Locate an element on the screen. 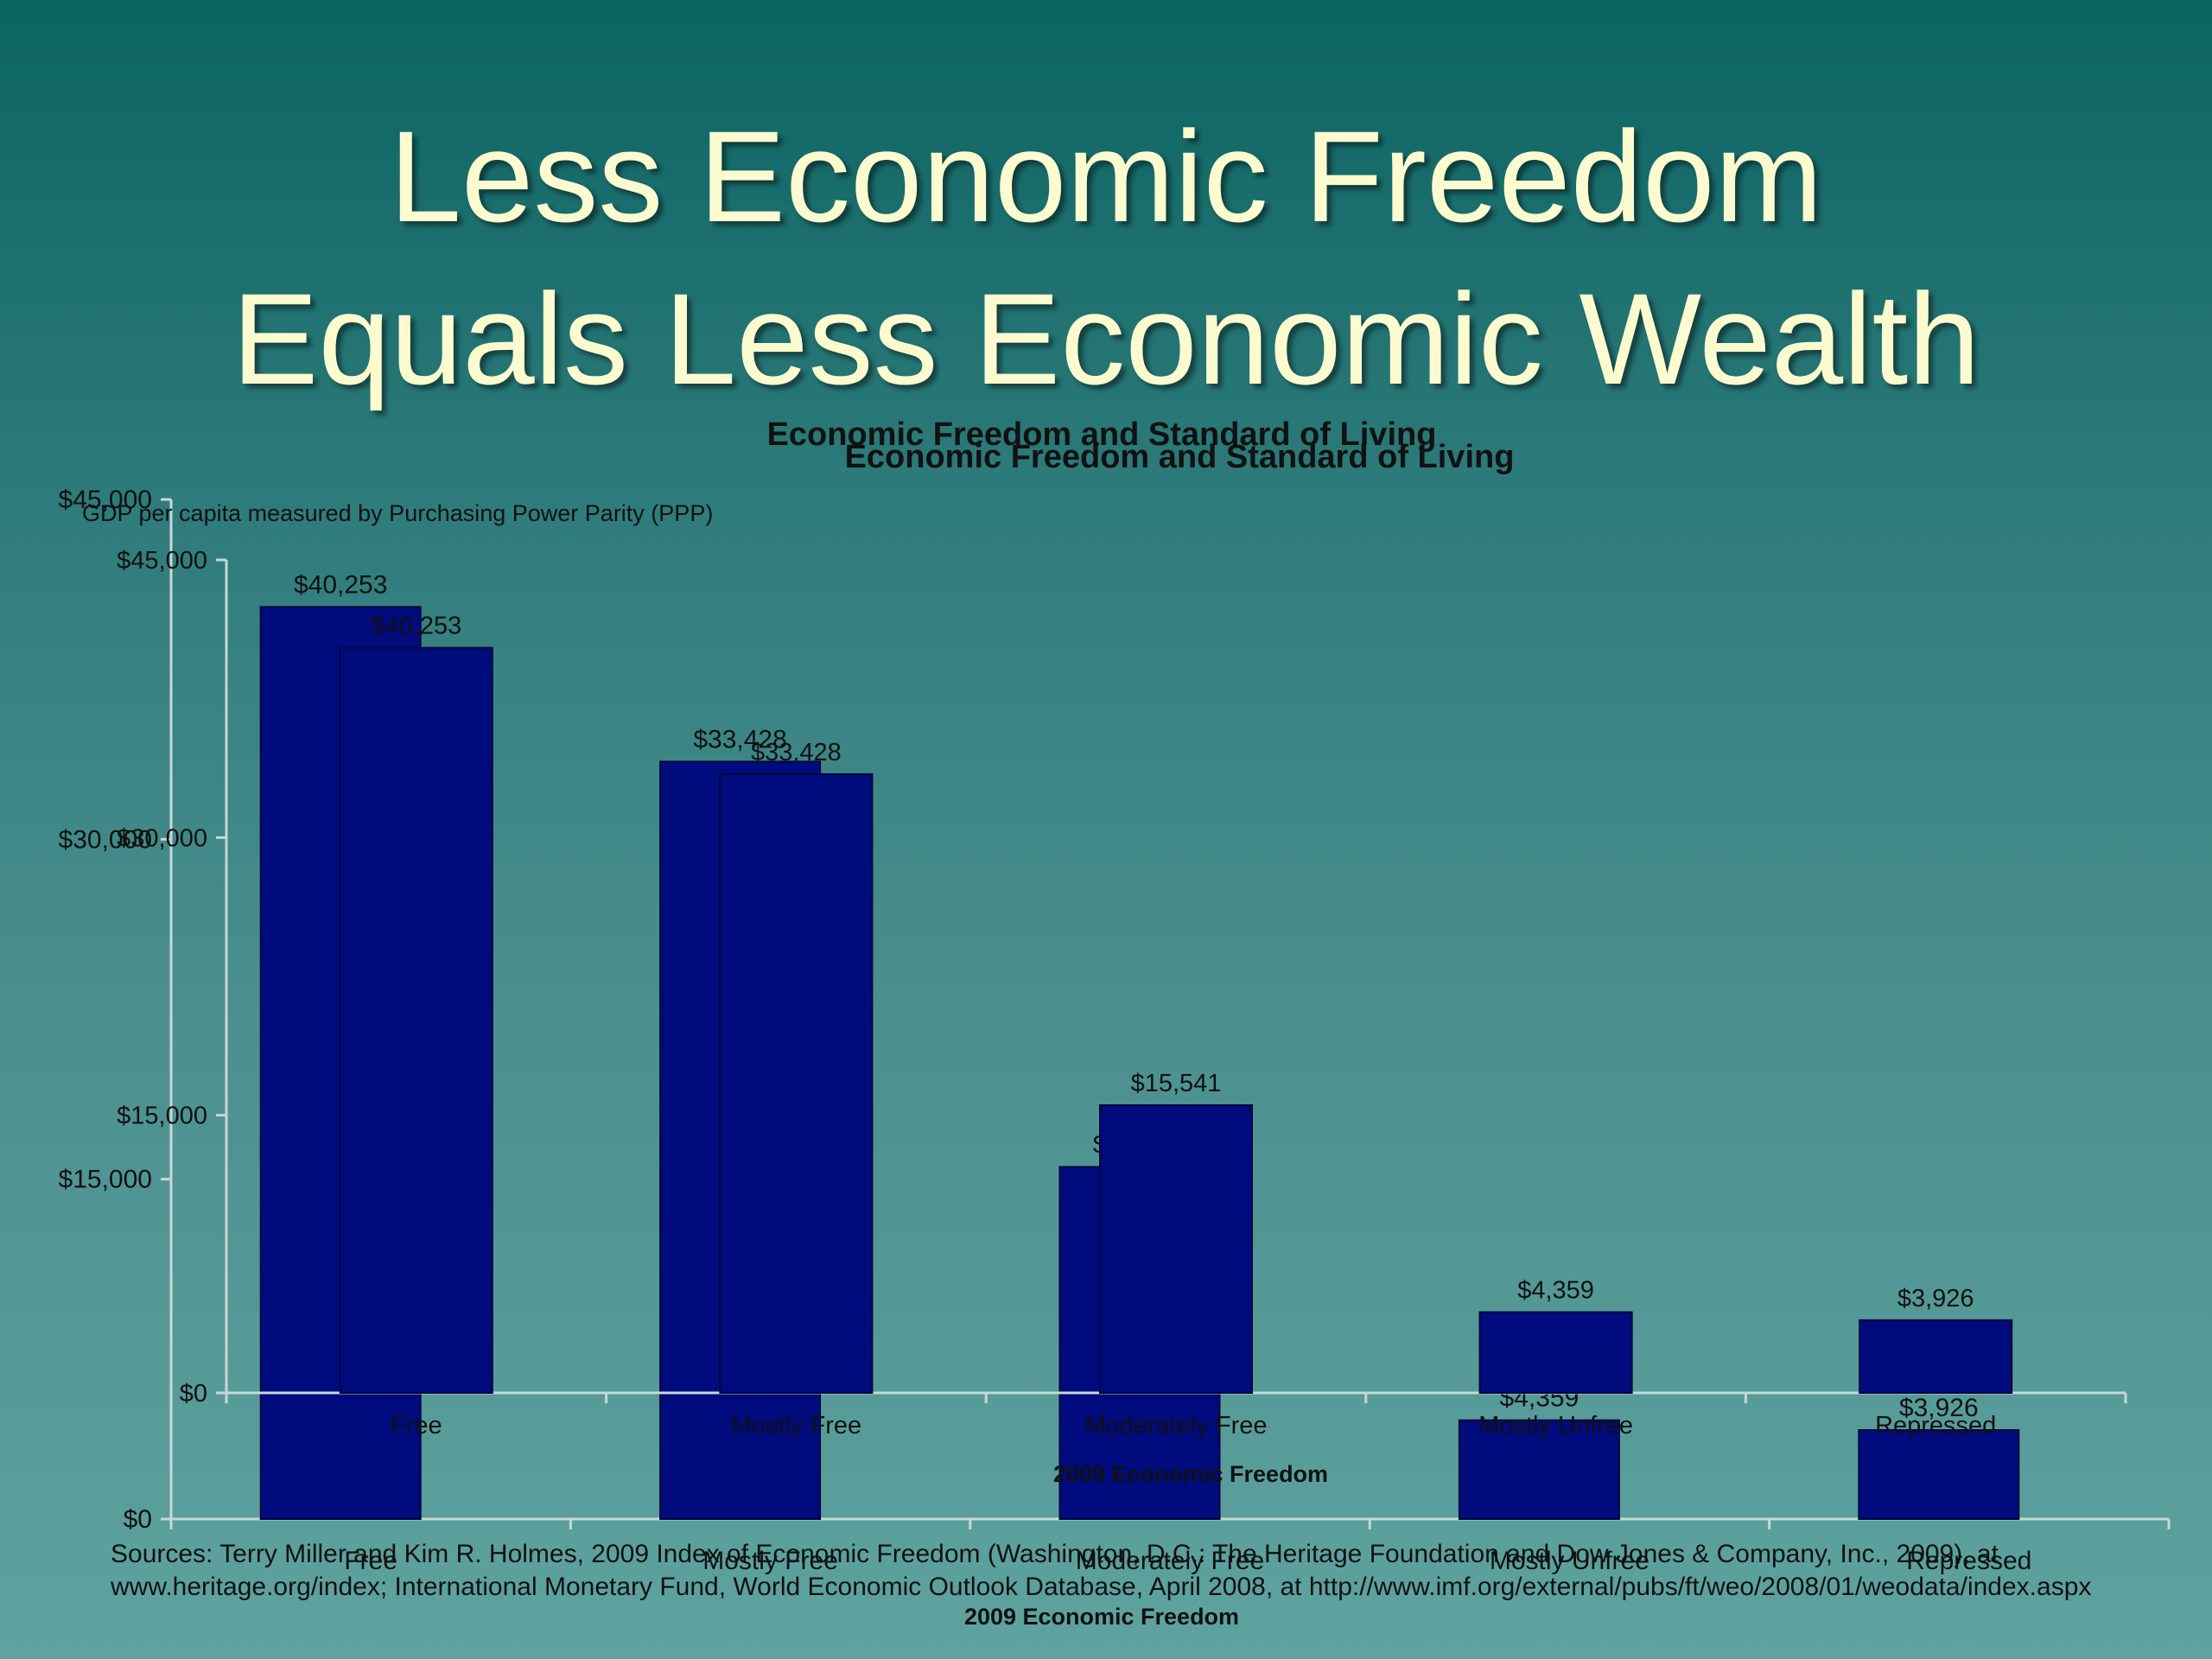 This screenshot has width=2212, height=1659. chart-back-value-label: $3,926 is located at coordinates (1939, 1408).